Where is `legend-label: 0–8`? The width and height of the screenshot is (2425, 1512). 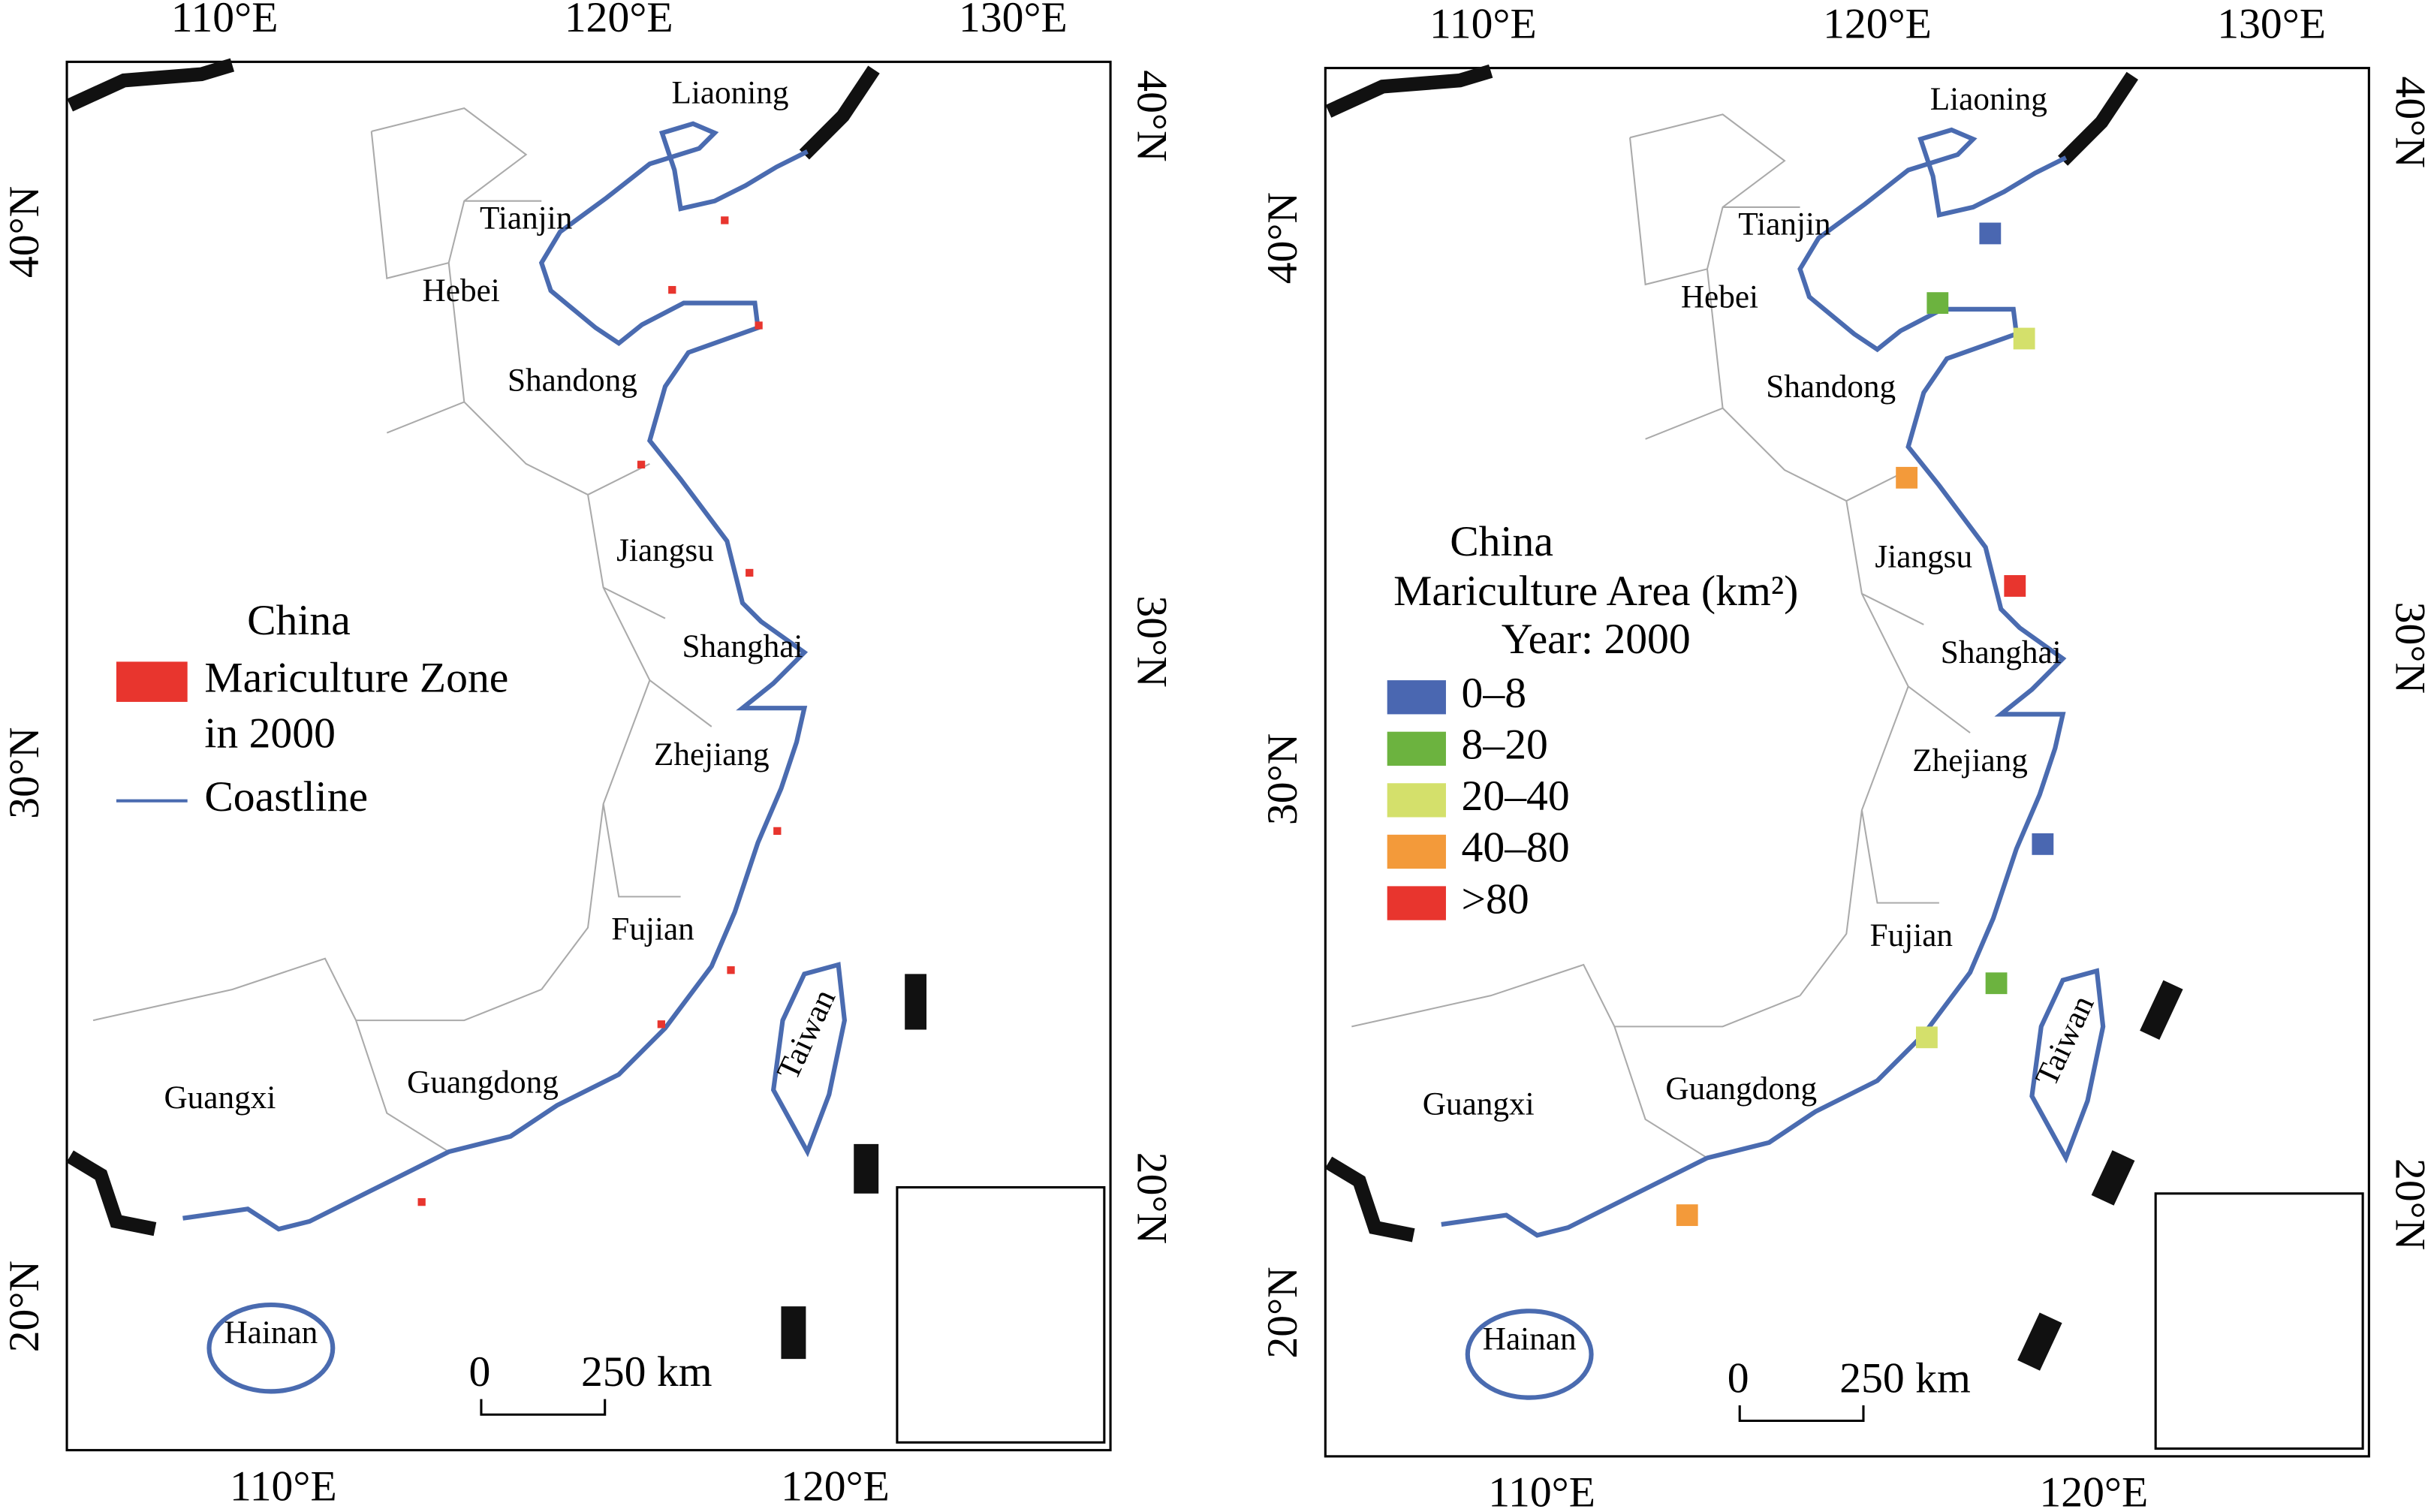 legend-label: 0–8 is located at coordinates (1494, 693).